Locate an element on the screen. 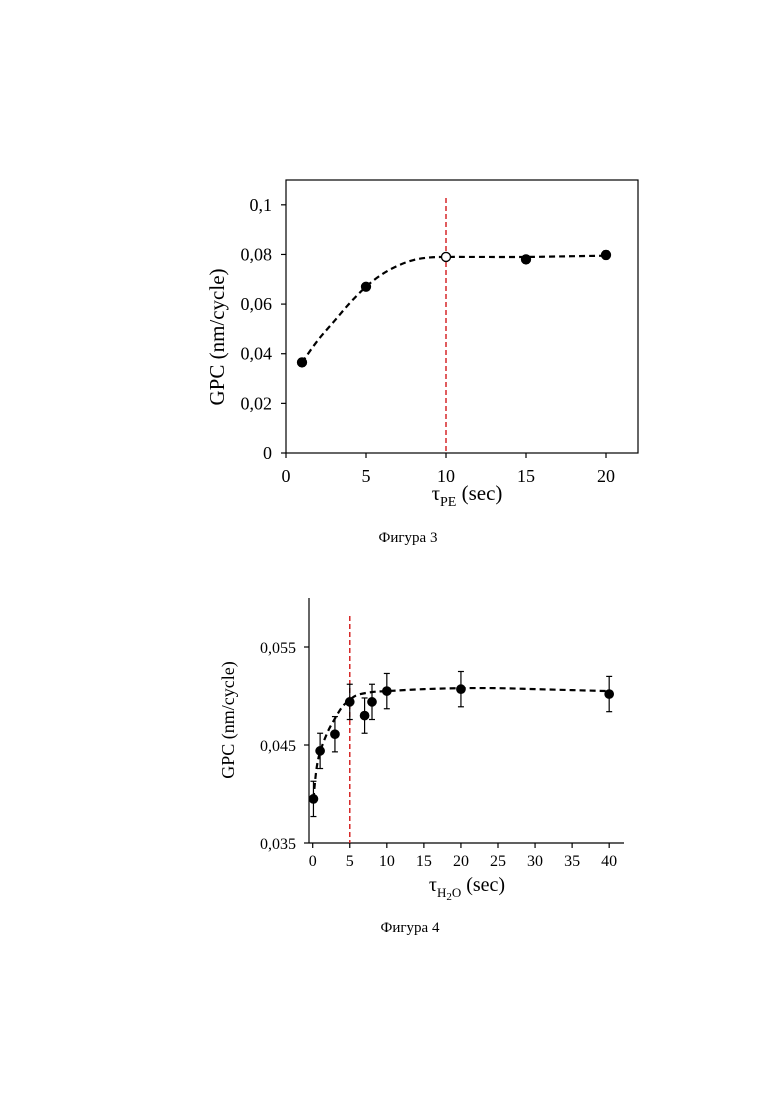  y-tick-label: 0,08 is located at coordinates (257, 254).